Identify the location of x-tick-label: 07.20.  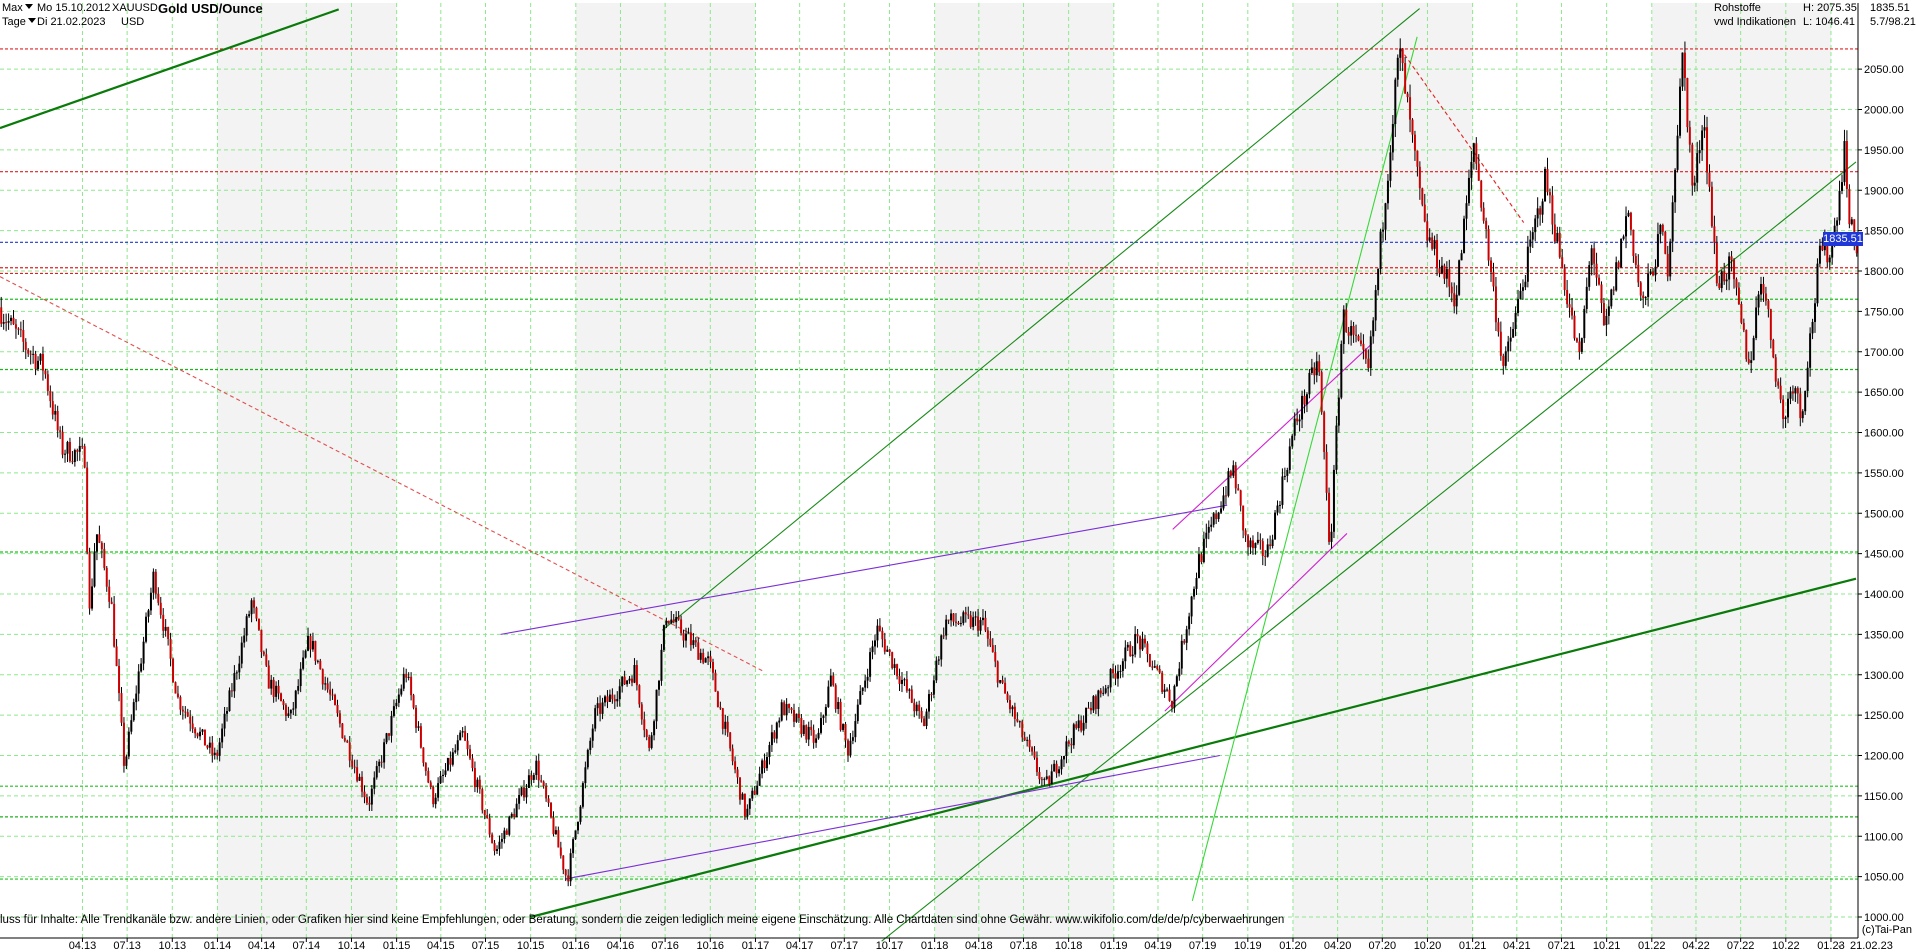
(1383, 946).